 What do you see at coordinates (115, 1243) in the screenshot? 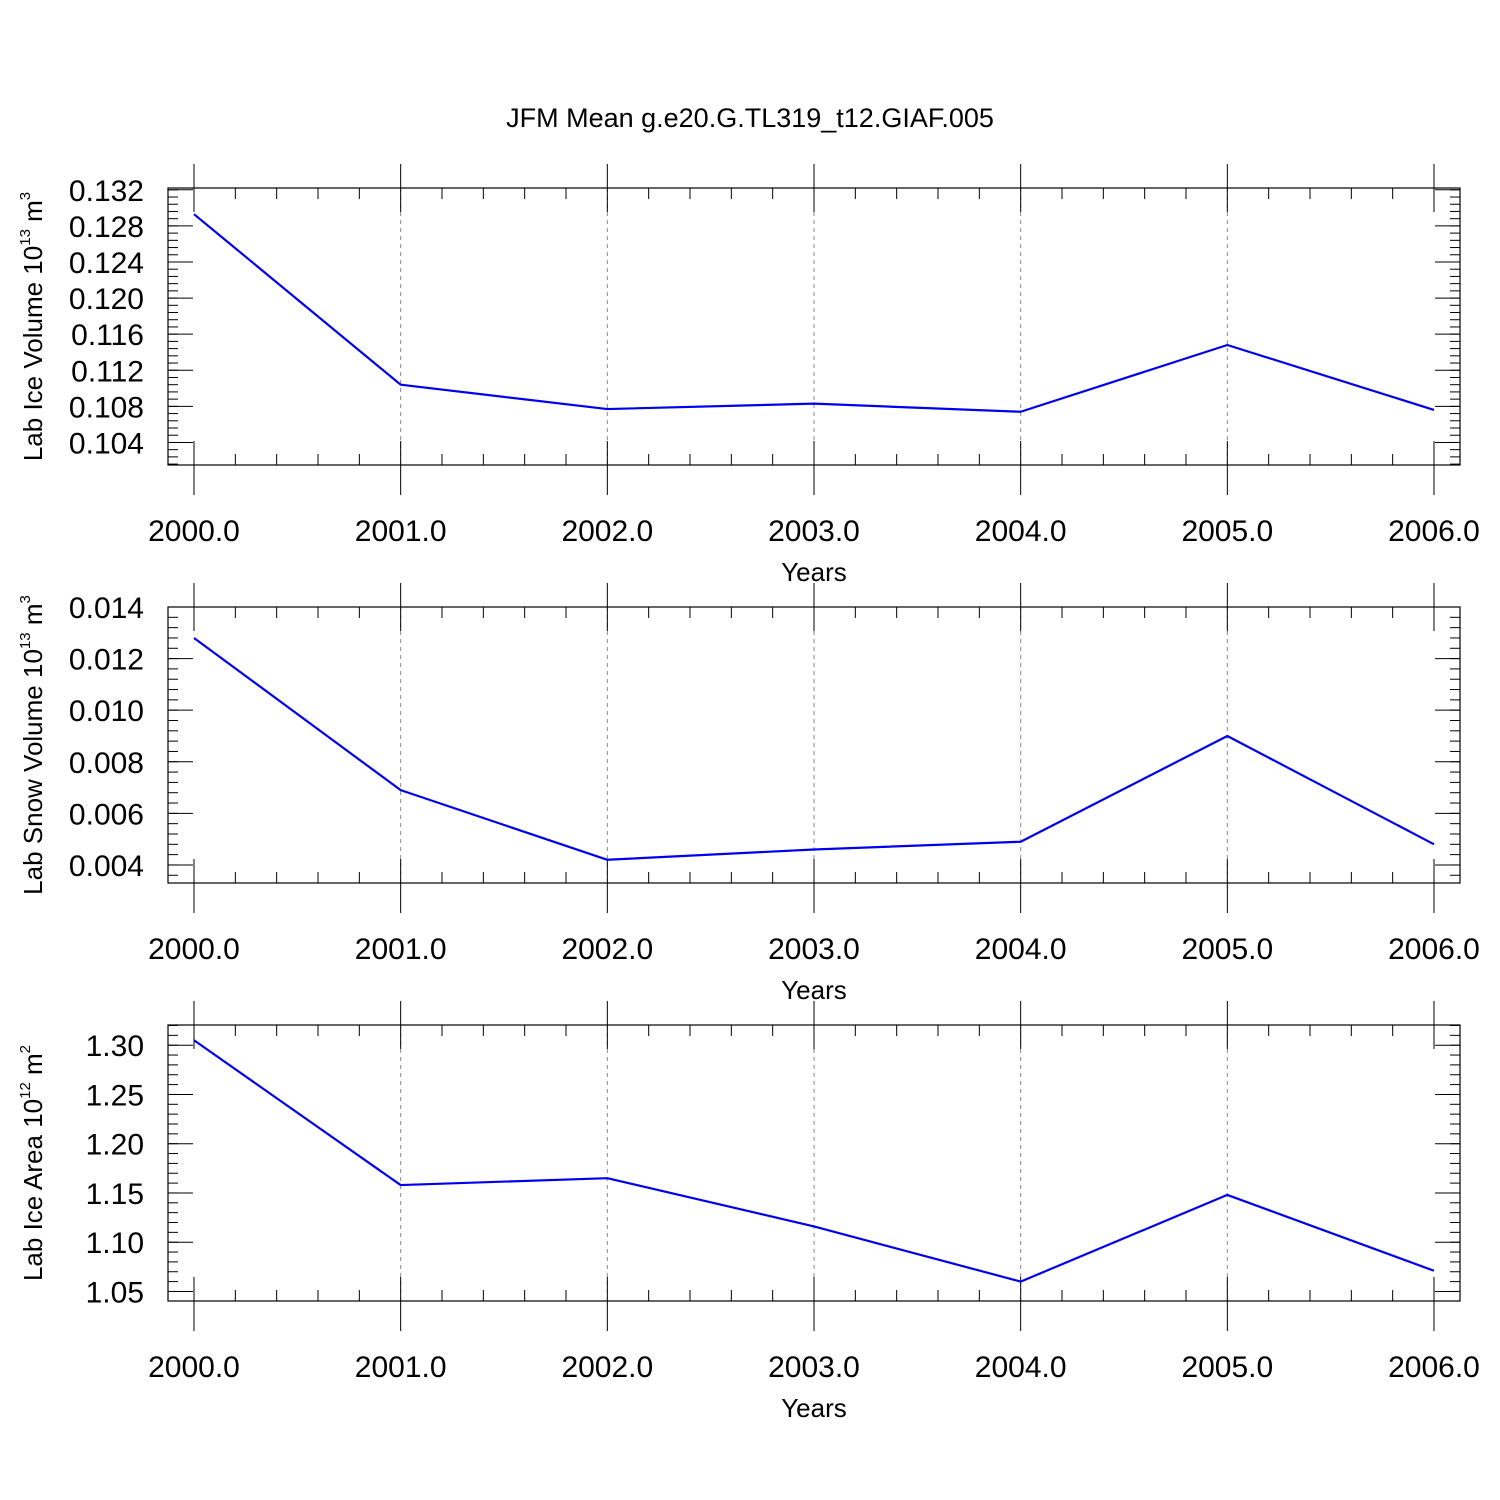
I see `y-tick-label: 1.10` at bounding box center [115, 1243].